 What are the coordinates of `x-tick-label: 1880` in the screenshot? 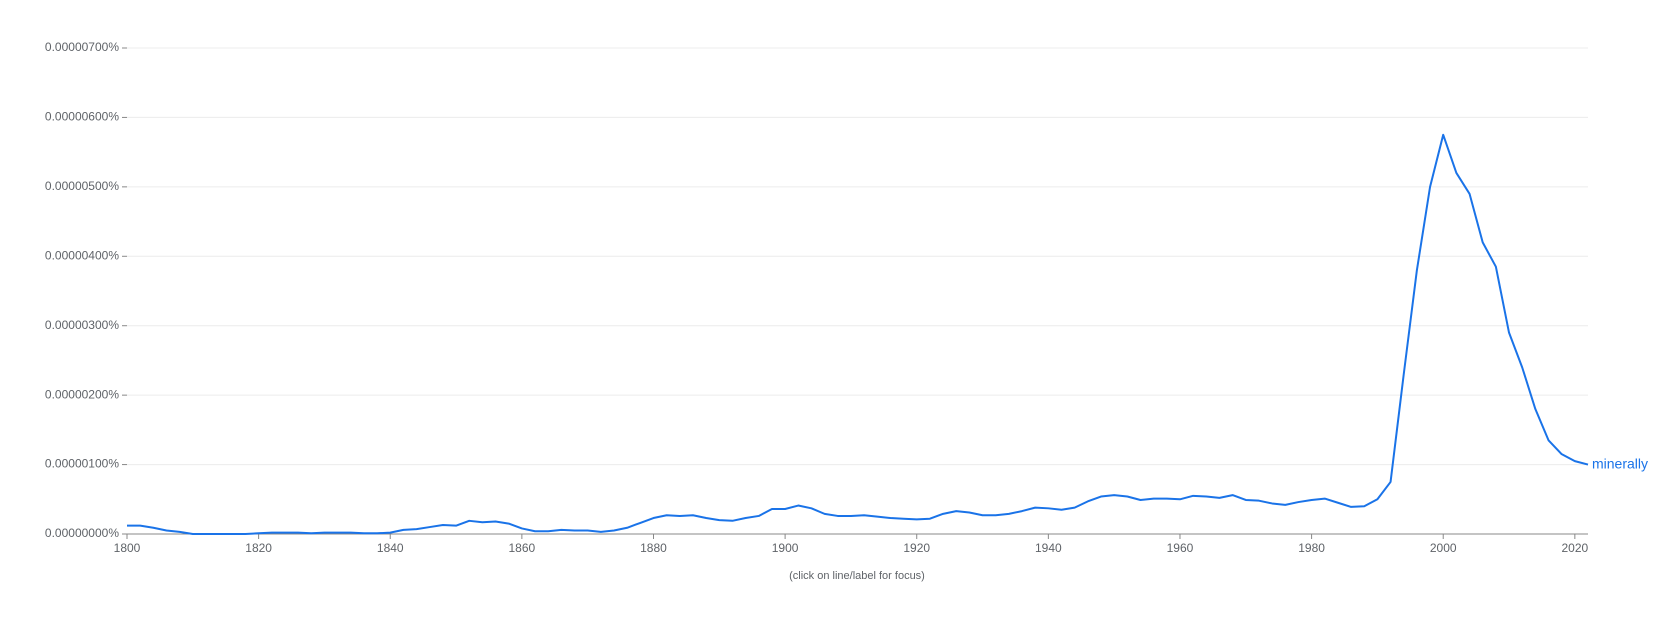 It's located at (653, 548).